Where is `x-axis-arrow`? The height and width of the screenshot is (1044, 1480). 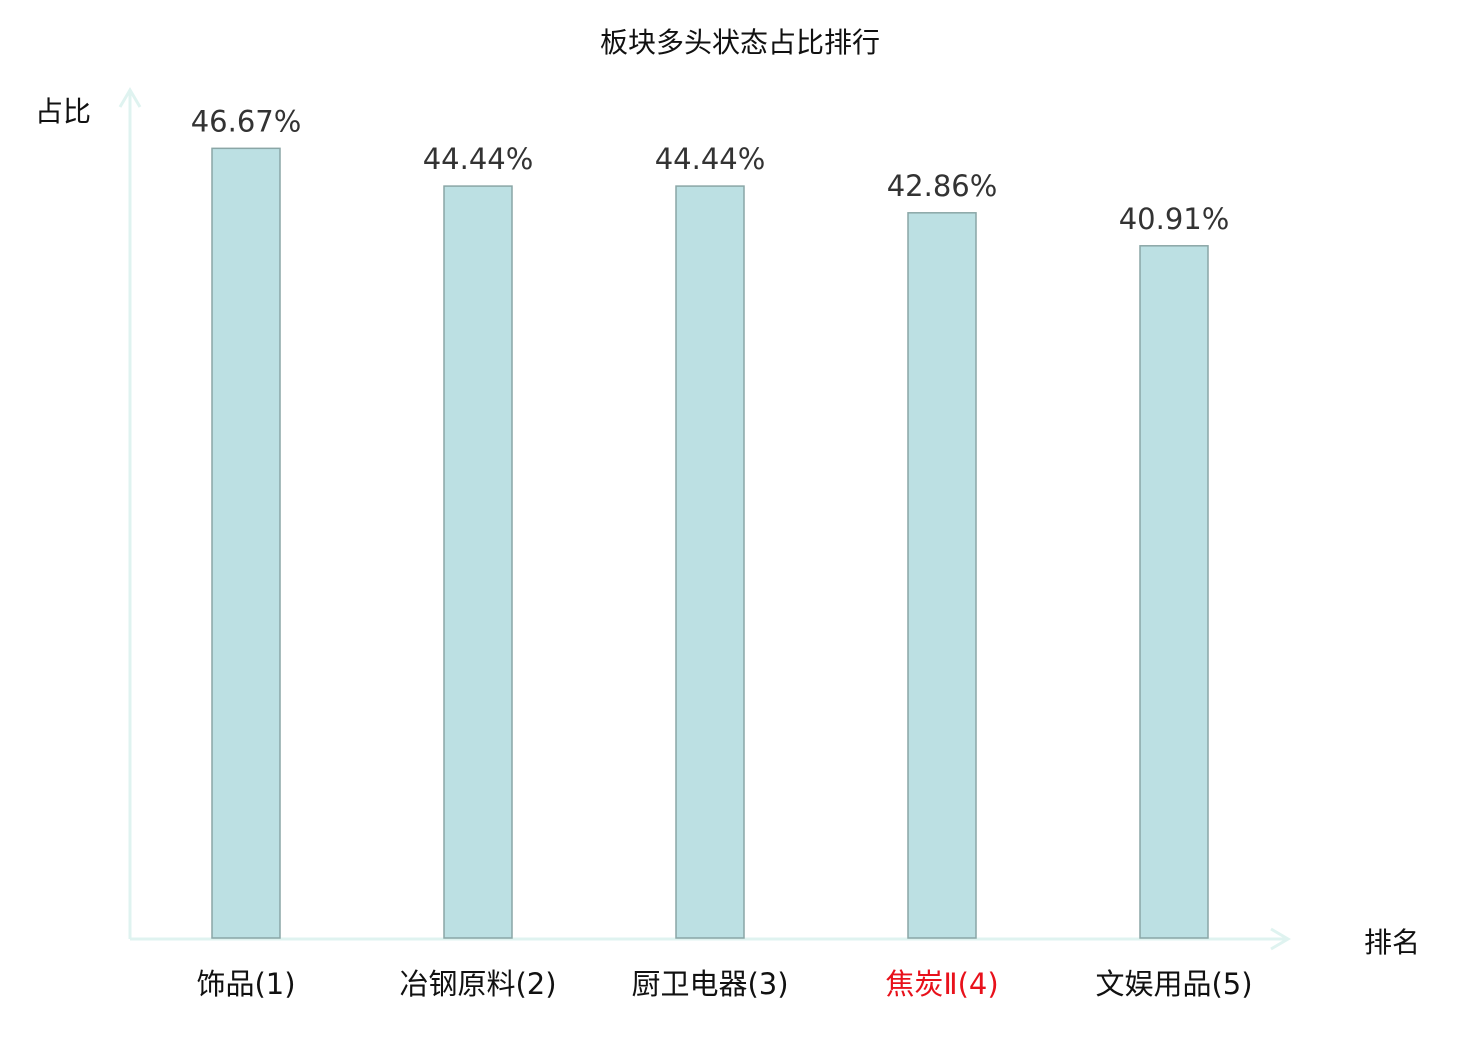
x-axis-arrow is located at coordinates (1280, 939).